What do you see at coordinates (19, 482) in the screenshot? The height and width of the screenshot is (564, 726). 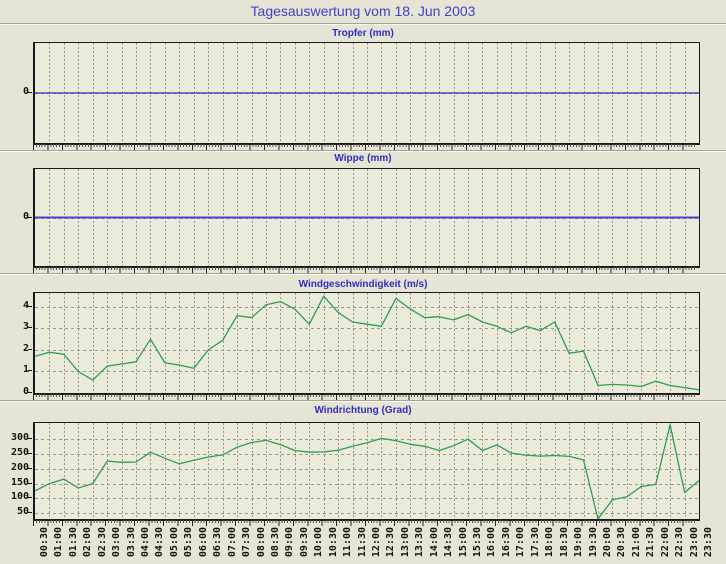 I see `y-tick-label: 150` at bounding box center [19, 482].